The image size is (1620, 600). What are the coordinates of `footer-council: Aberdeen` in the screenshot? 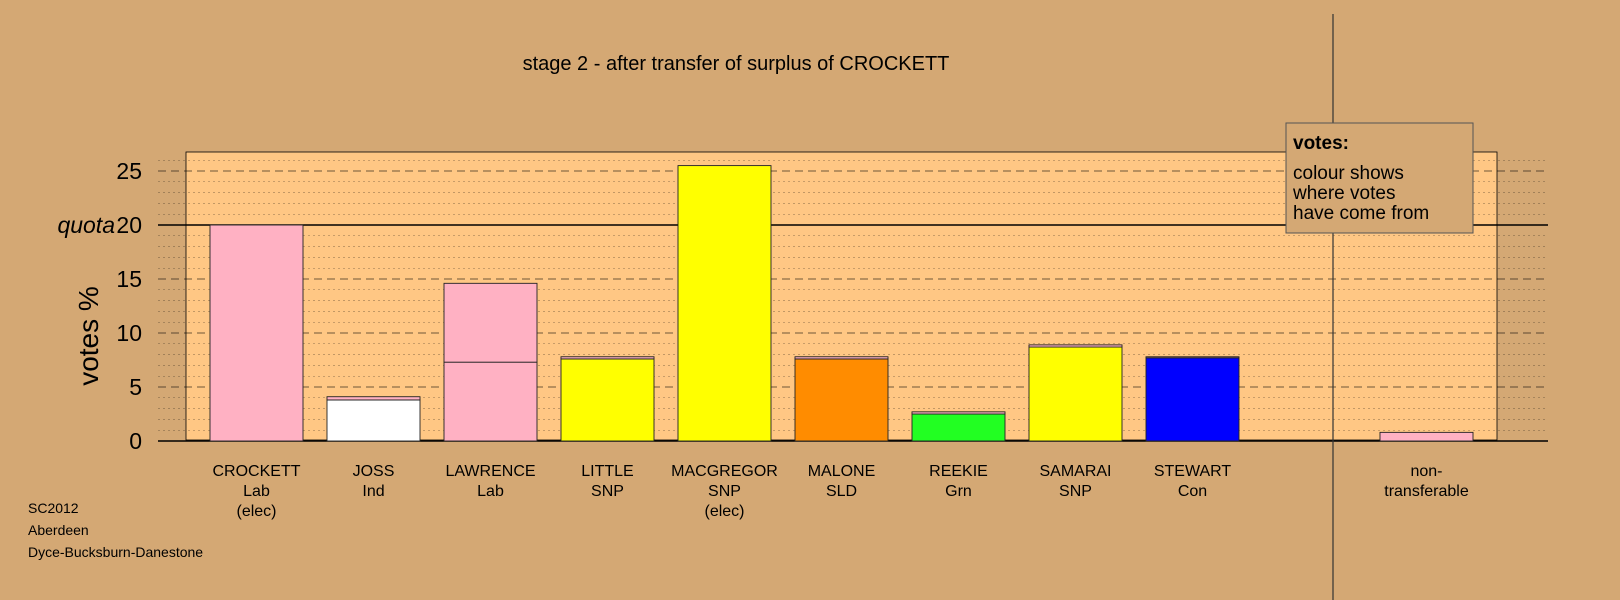 It's located at (58, 530).